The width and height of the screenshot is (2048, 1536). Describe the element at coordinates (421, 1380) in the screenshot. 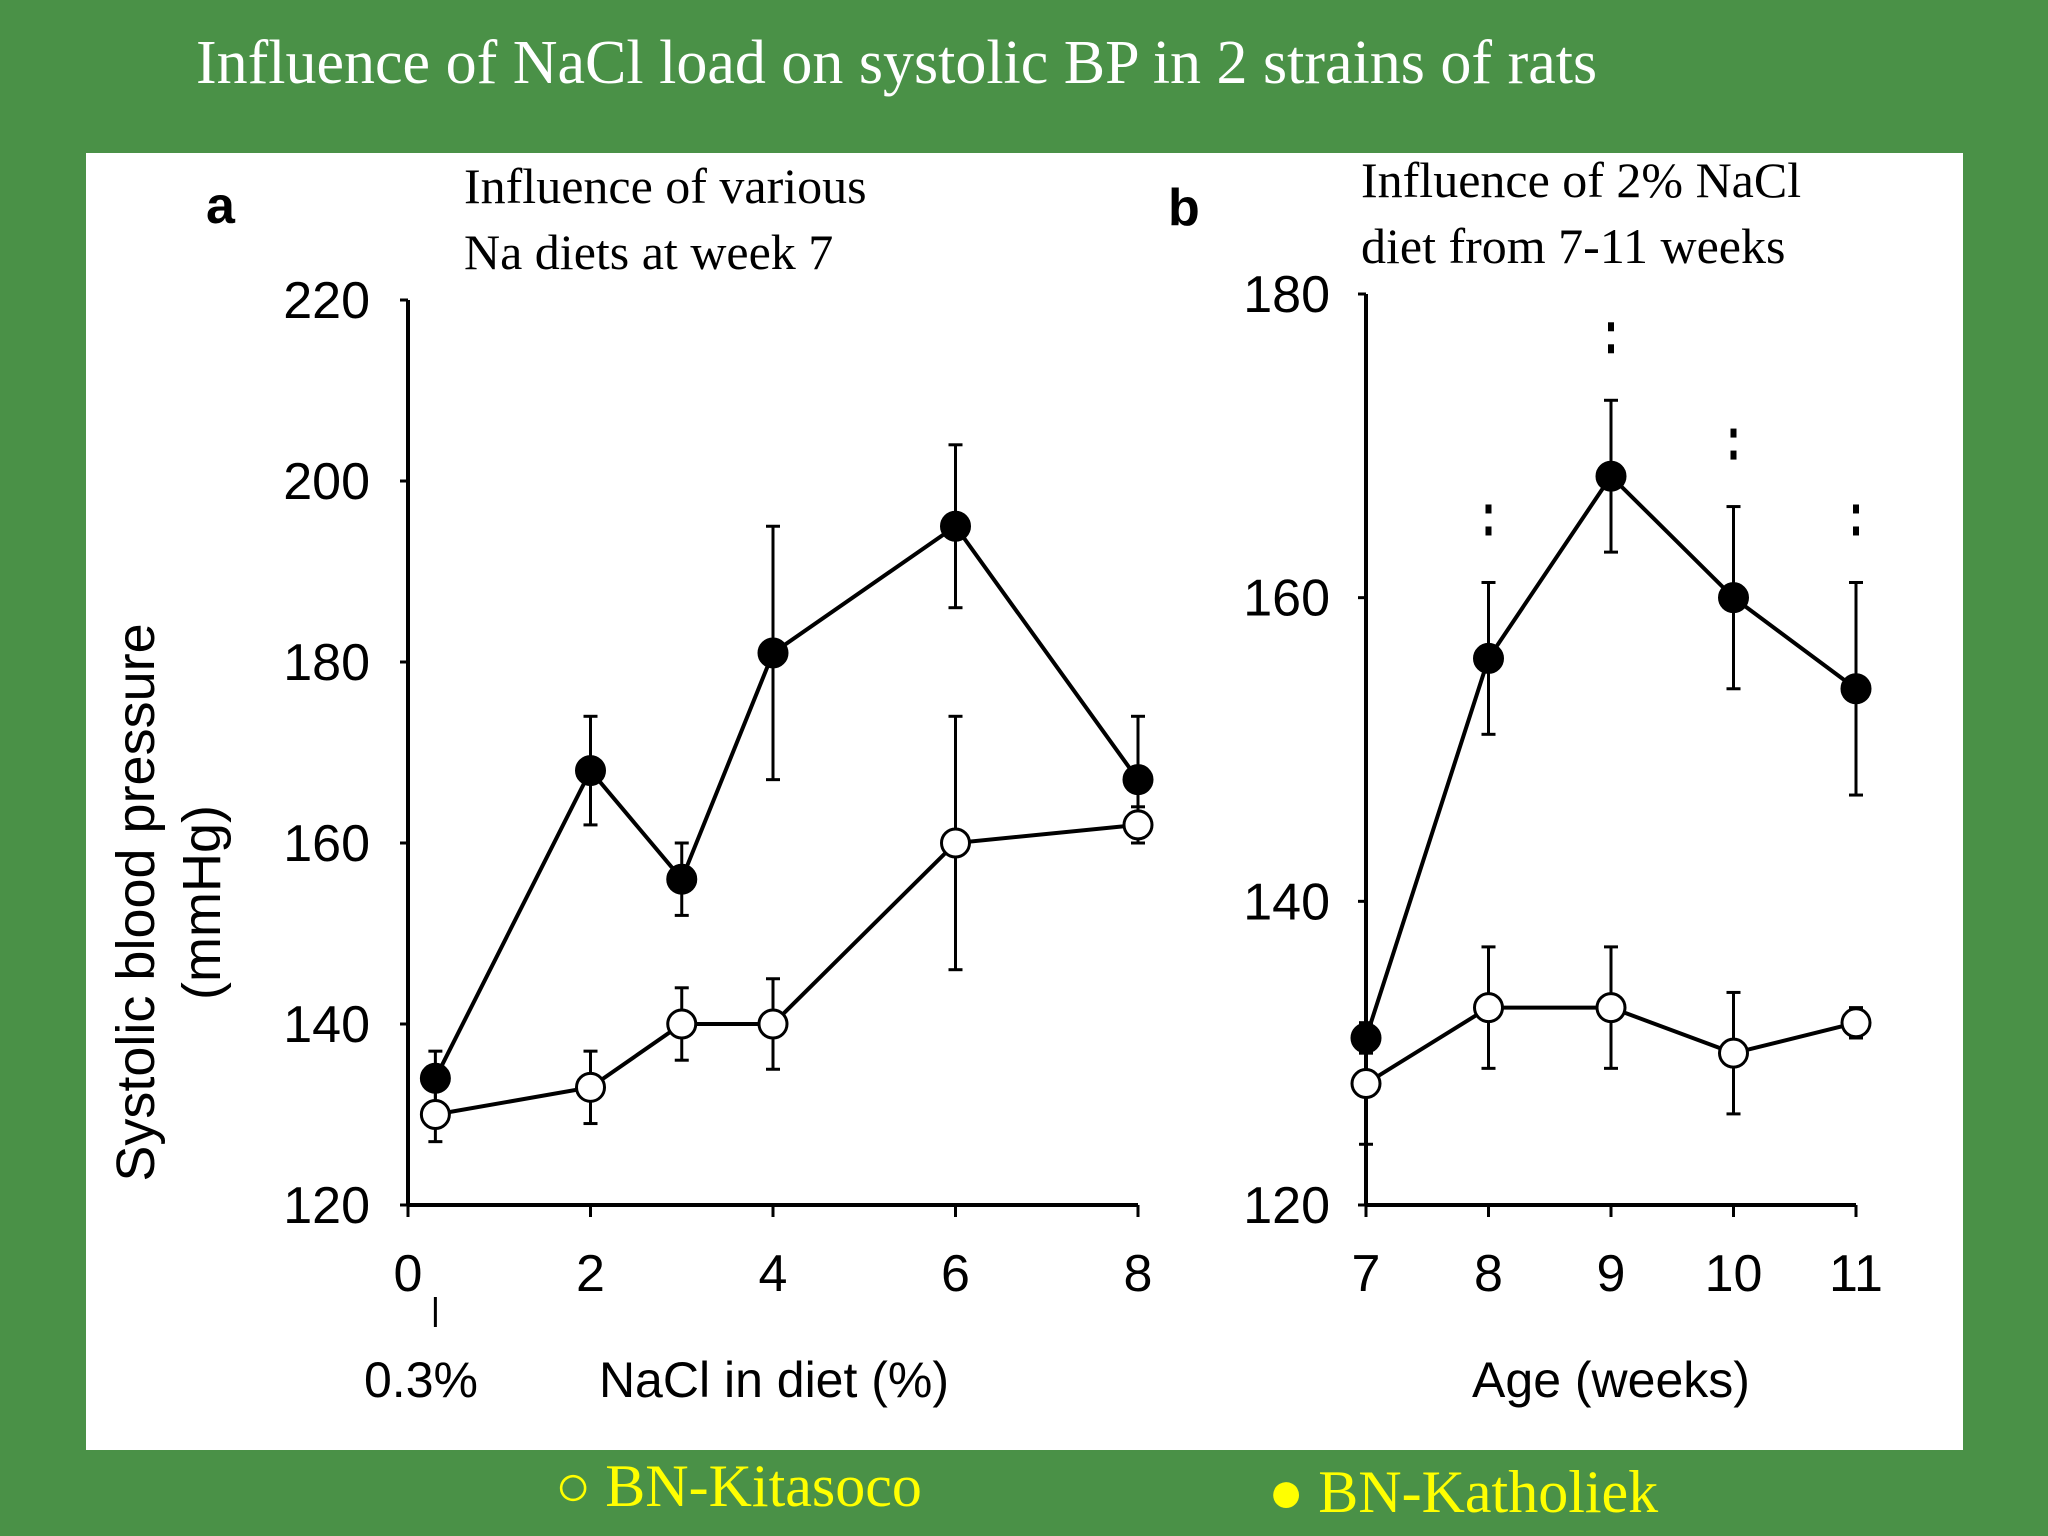

I see `panel-a-x-extra-label: 0.3%` at that location.